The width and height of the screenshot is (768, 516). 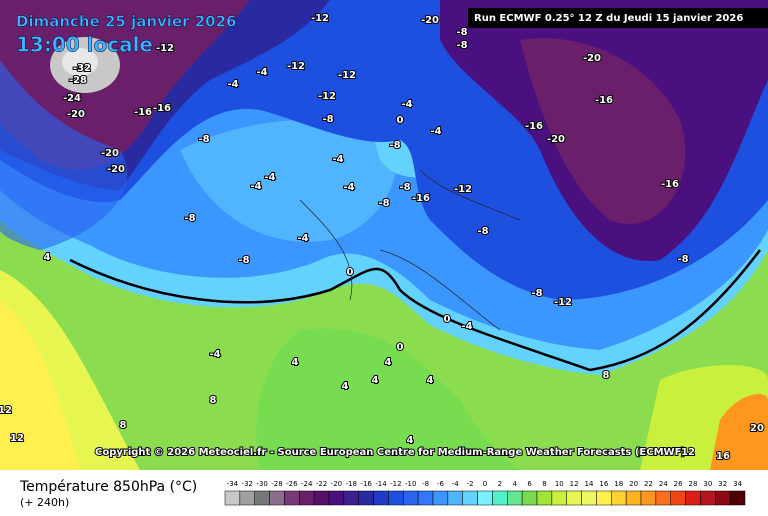 What do you see at coordinates (82, 68) in the screenshot?
I see `contour-label: -32` at bounding box center [82, 68].